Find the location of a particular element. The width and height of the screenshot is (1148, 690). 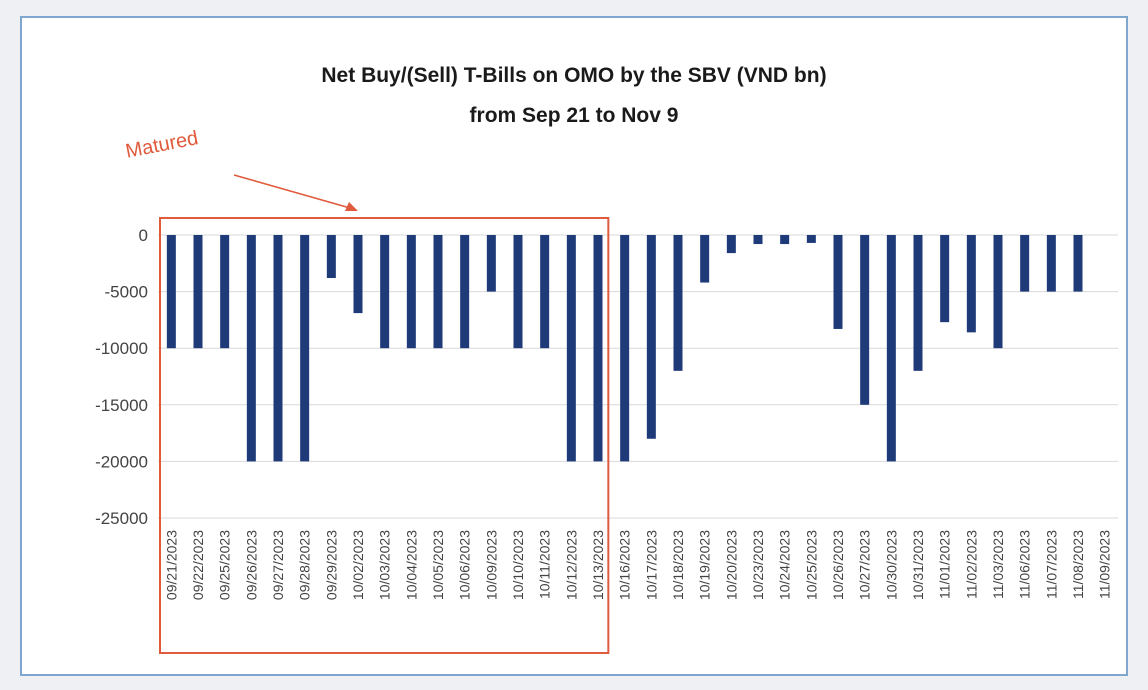

x-tick-label: 09/25/2023 is located at coordinates (225, 565).